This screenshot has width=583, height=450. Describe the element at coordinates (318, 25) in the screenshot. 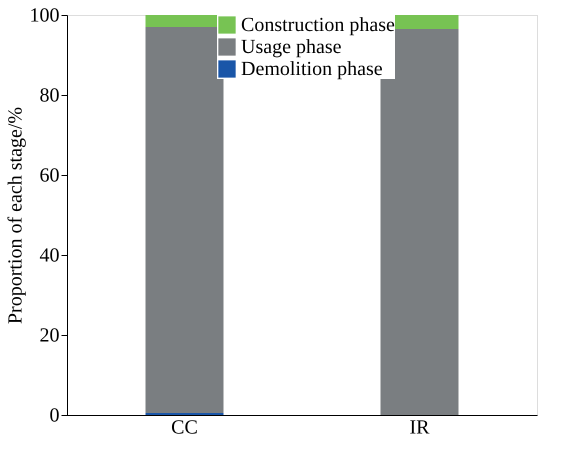

I see `legend-label: Construction phase` at that location.